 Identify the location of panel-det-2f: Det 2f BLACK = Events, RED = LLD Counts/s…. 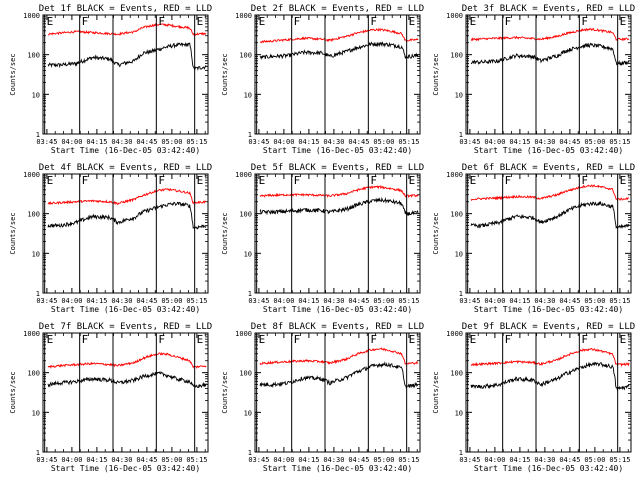
(322, 79).